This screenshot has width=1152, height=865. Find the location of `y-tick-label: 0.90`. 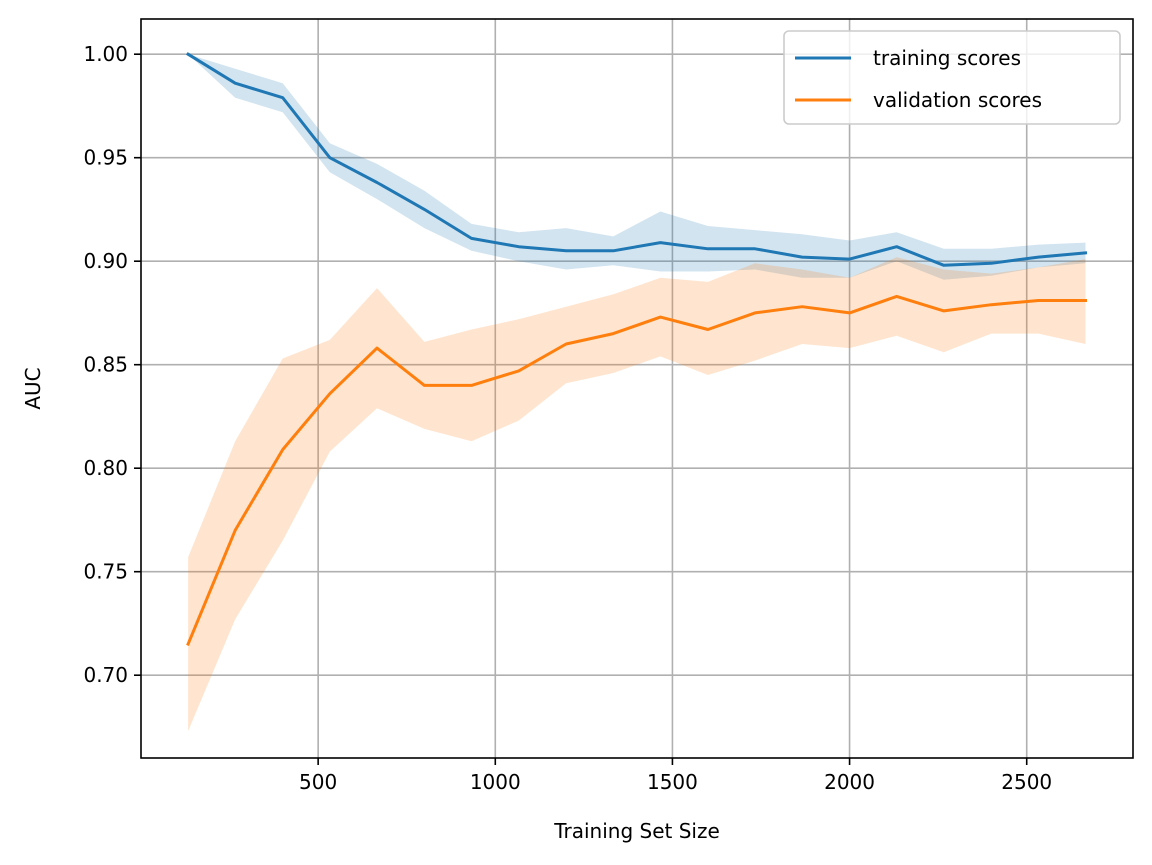

y-tick-label: 0.90 is located at coordinates (105, 261).